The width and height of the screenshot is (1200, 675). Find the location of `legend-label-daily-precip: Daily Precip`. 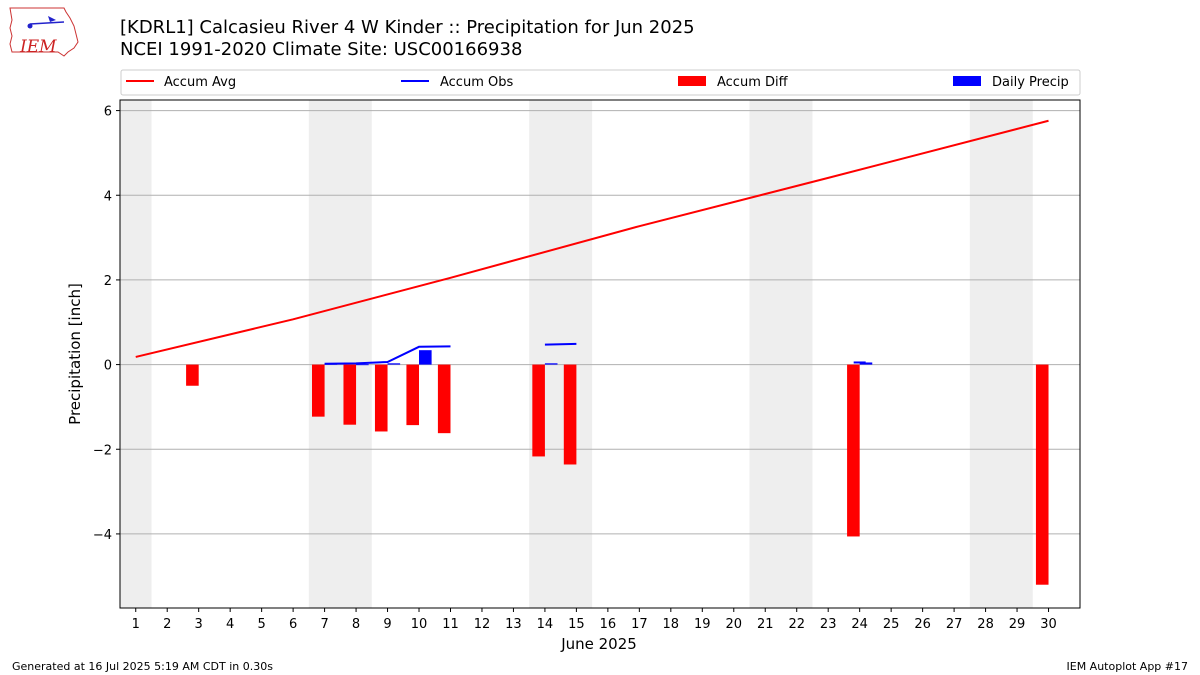

legend-label-daily-precip: Daily Precip is located at coordinates (1030, 82).